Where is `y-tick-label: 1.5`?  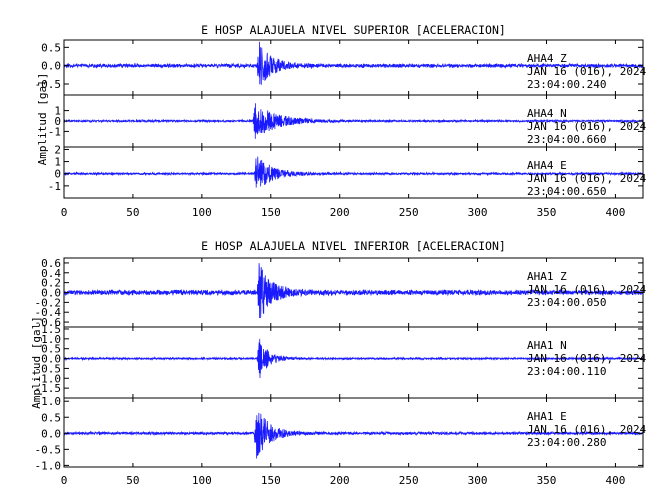
y-tick-label: 1.5 is located at coordinates (51, 329).